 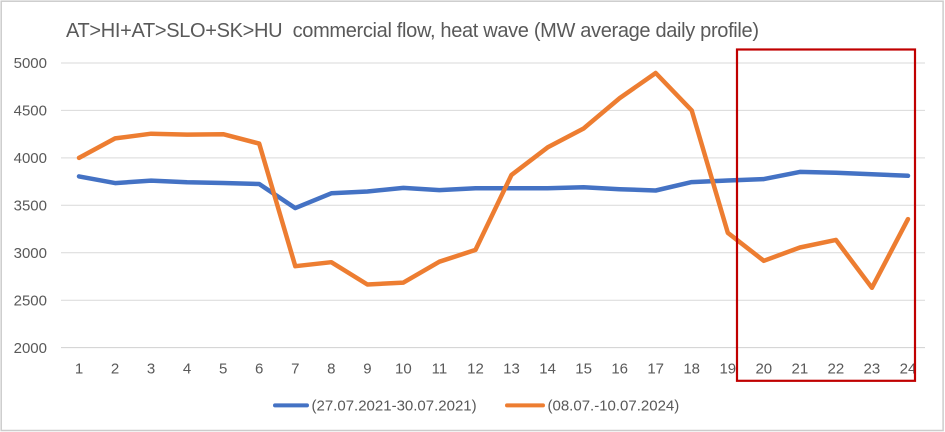 What do you see at coordinates (30, 253) in the screenshot?
I see `svg-text: 3000` at bounding box center [30, 253].